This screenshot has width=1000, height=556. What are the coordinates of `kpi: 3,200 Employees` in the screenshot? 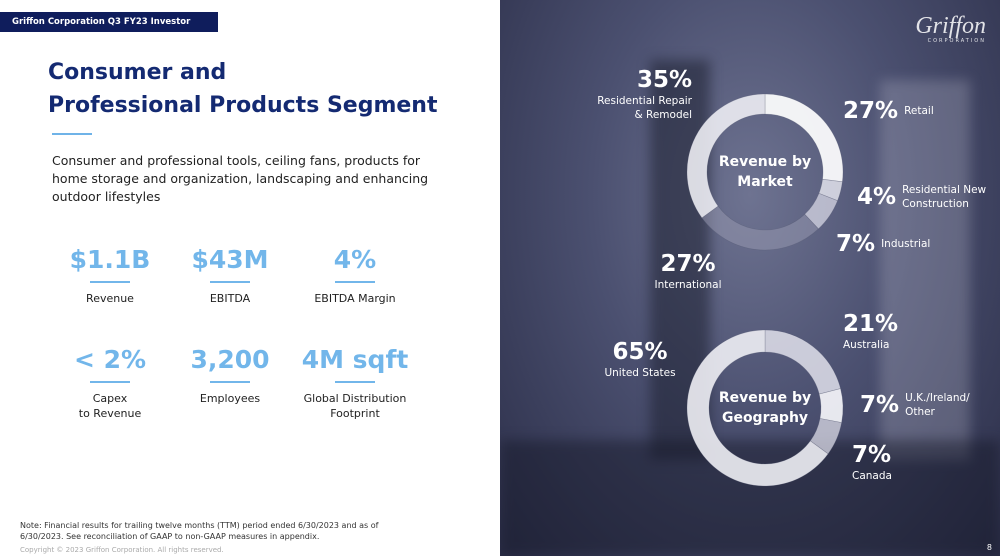 It's located at (230, 375).